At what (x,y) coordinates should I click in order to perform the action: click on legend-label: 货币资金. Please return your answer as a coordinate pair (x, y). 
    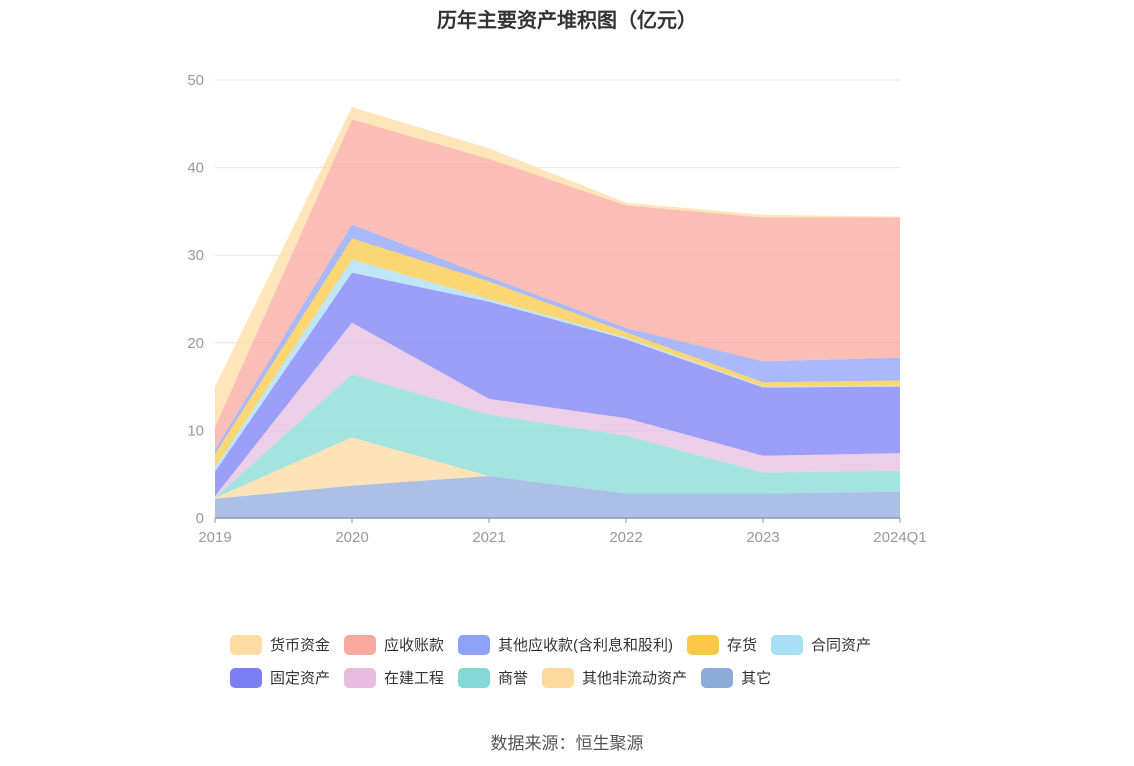
    Looking at the image, I should click on (300, 645).